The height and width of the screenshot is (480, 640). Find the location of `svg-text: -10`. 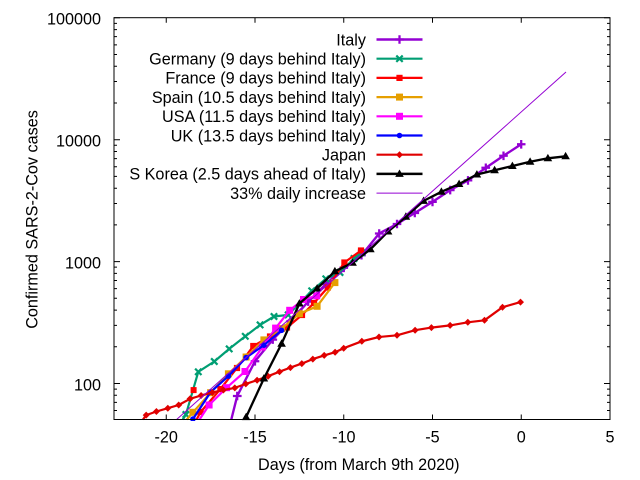

svg-text: -10 is located at coordinates (343, 438).